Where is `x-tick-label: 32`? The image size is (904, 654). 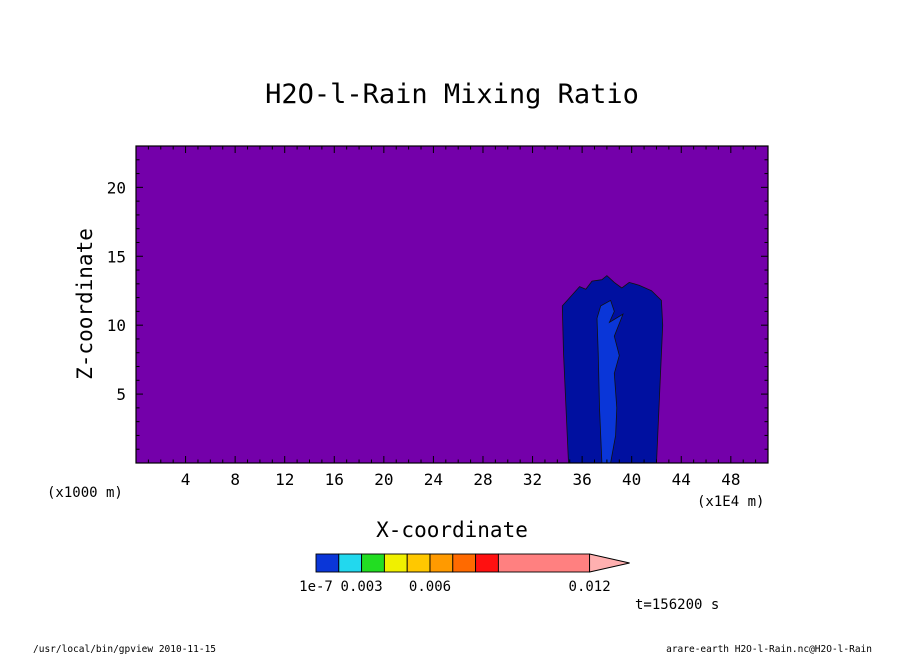
x-tick-label: 32 is located at coordinates (532, 479).